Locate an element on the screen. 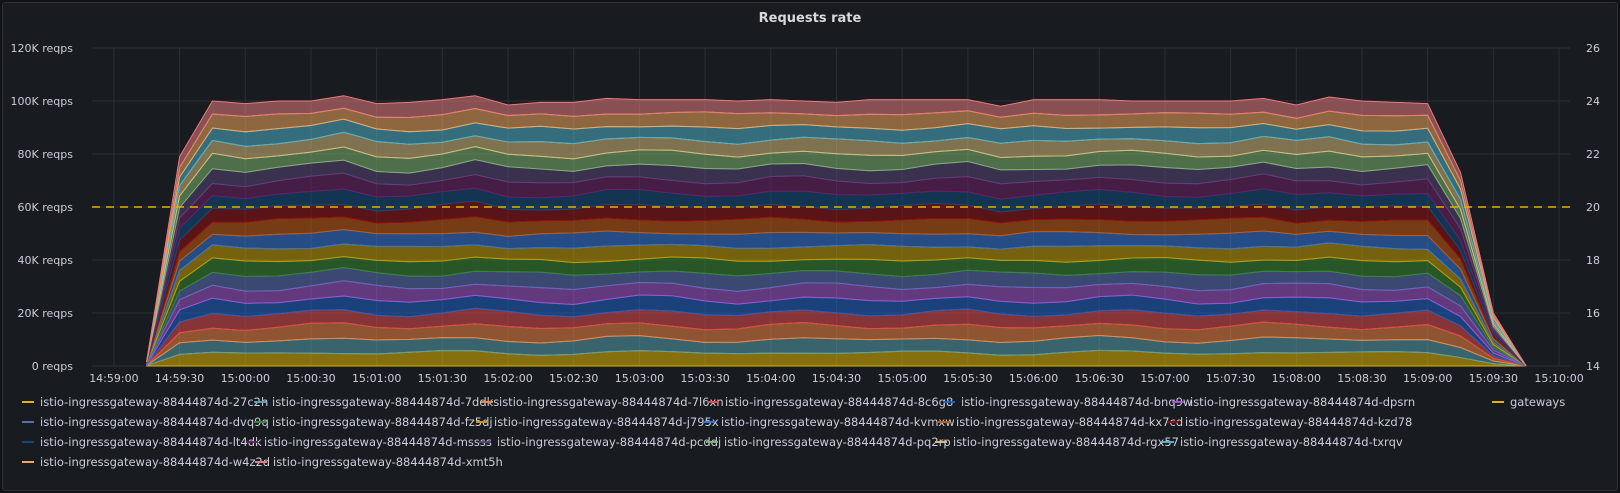 The height and width of the screenshot is (493, 1620). y-right-tick-label: 22 is located at coordinates (1593, 154).